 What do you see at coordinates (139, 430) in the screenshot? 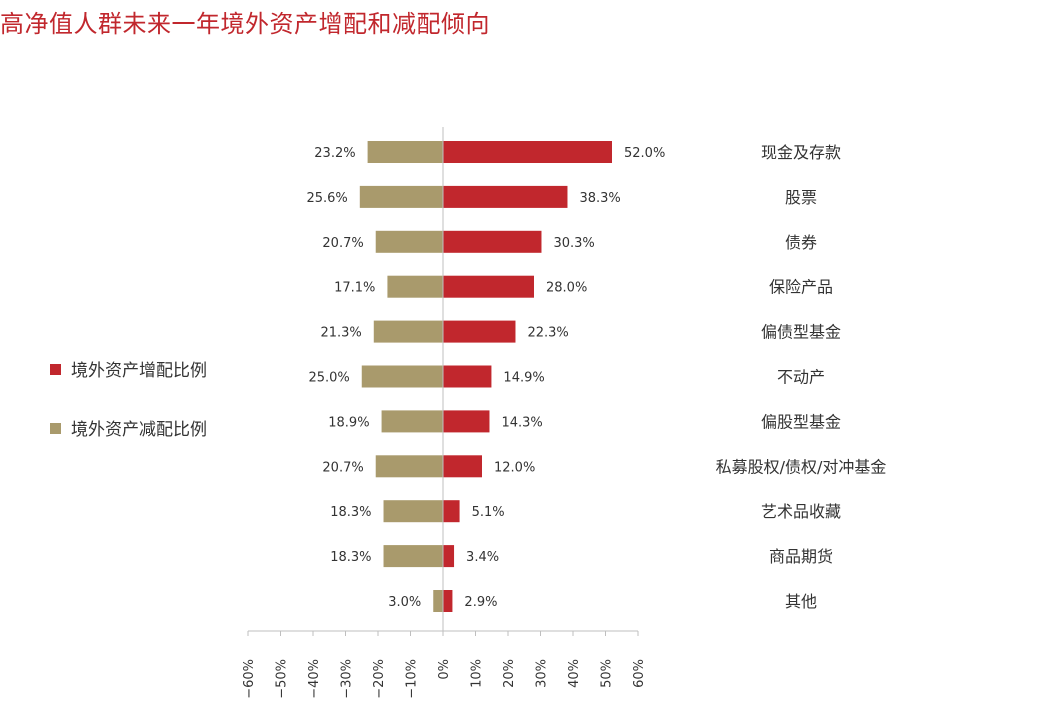
I see `legend-label-decrease: 境外资产减配比例` at bounding box center [139, 430].